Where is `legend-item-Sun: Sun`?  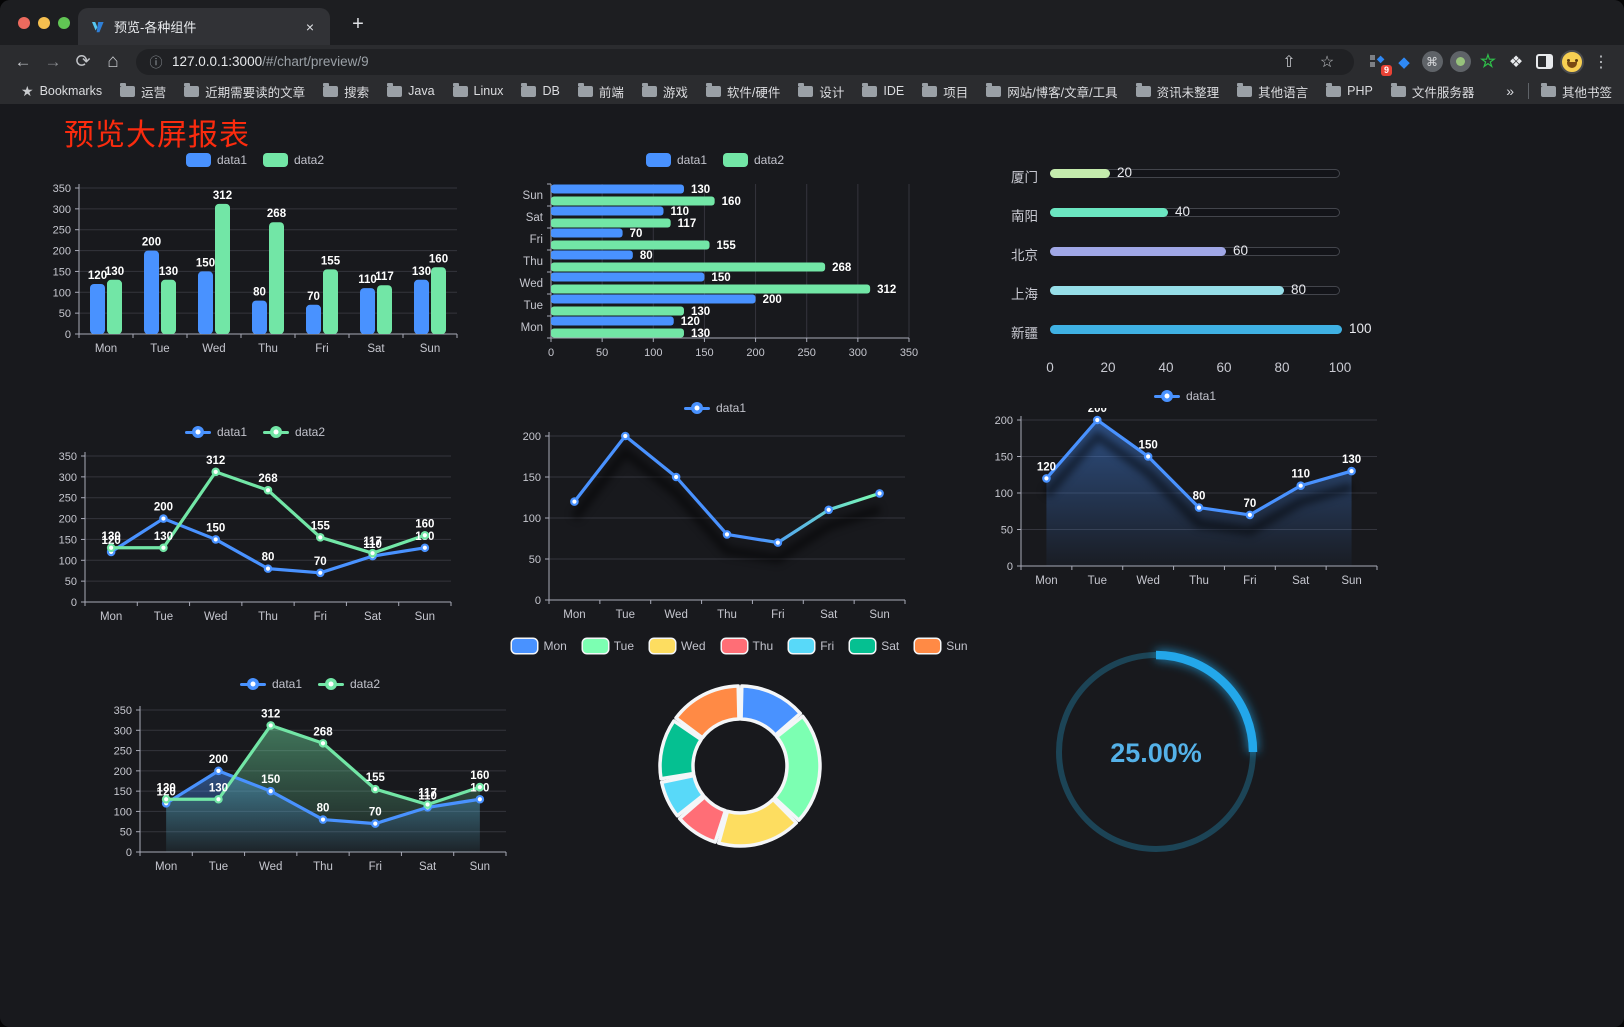
legend-item-Sun: Sun is located at coordinates (941, 646).